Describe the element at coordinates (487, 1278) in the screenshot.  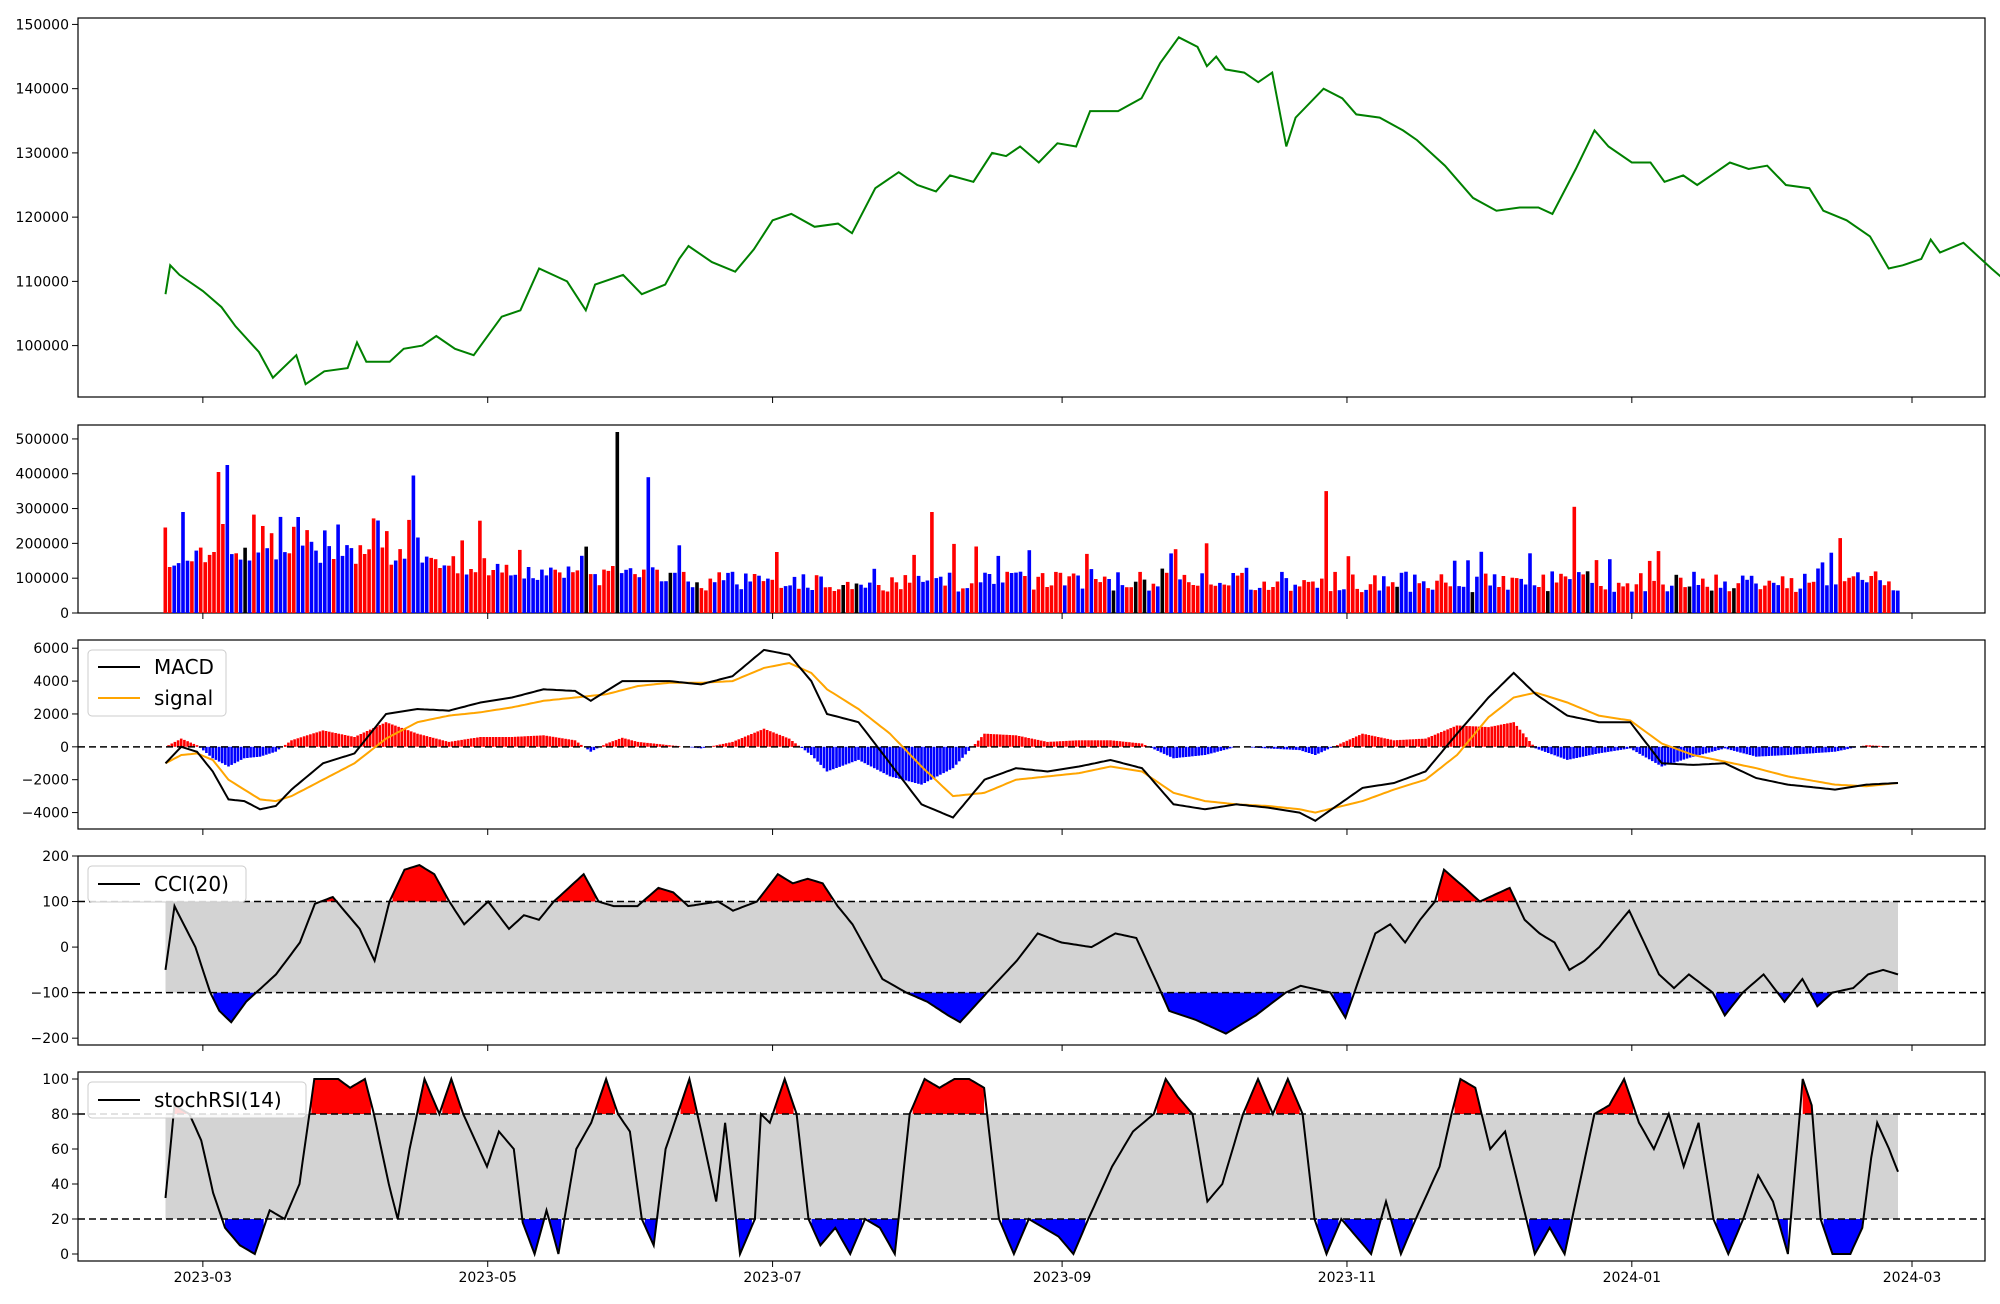
I see `x-tick-label: 2023-05` at that location.